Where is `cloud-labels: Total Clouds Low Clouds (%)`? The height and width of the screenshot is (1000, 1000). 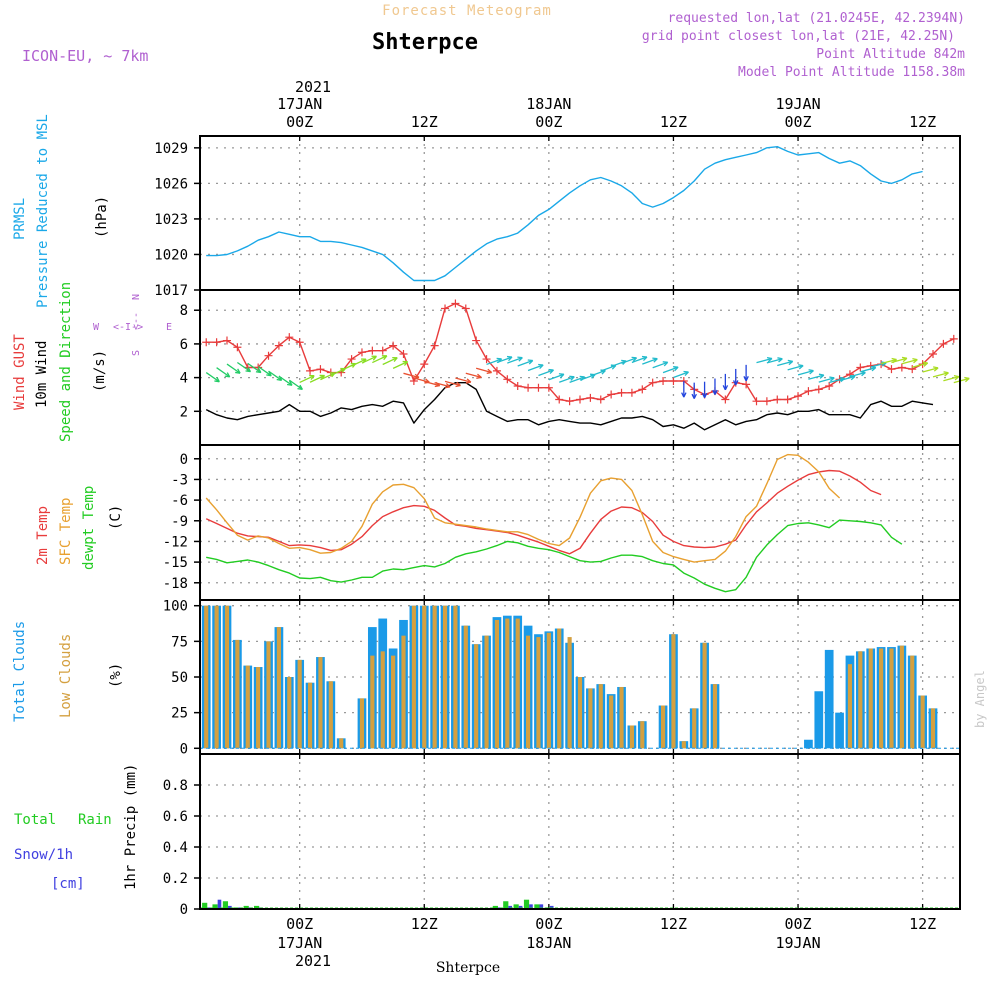 cloud-labels: Total Clouds Low Clouds (%) is located at coordinates (68, 671).